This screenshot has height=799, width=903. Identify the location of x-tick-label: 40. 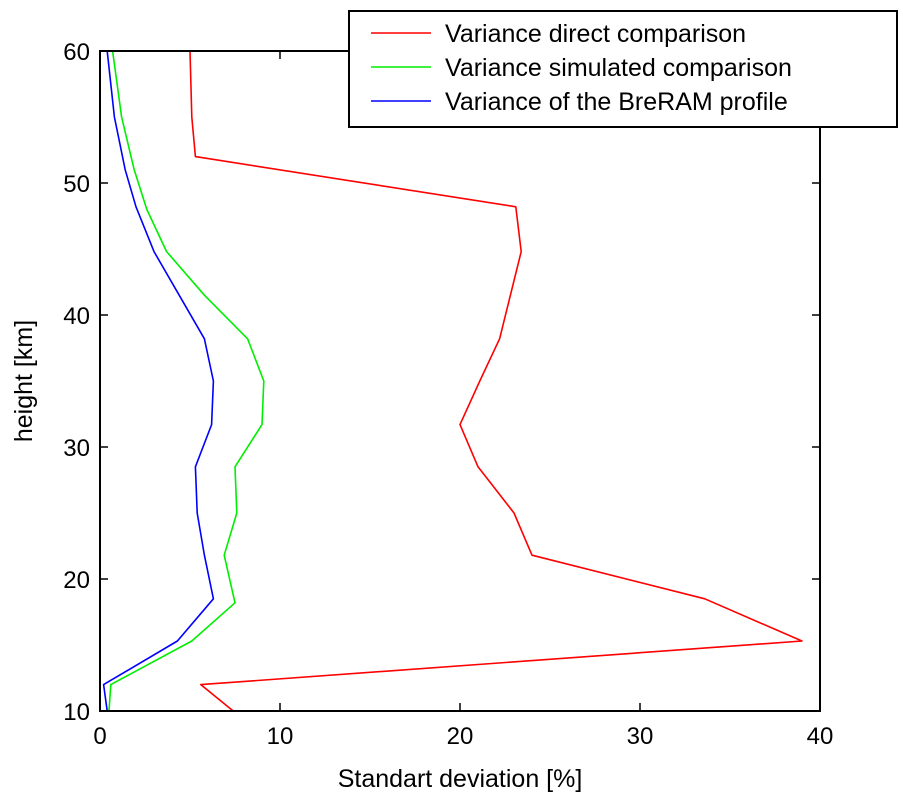
(820, 736).